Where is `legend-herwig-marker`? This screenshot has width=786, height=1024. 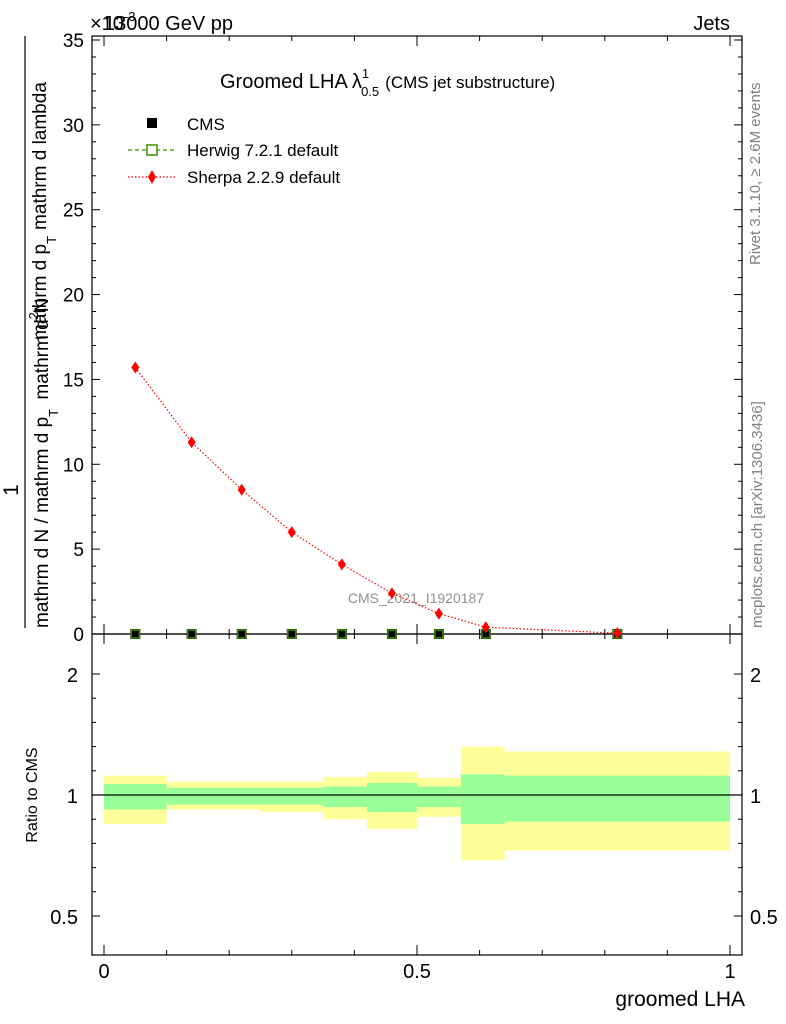
legend-herwig-marker is located at coordinates (152, 150).